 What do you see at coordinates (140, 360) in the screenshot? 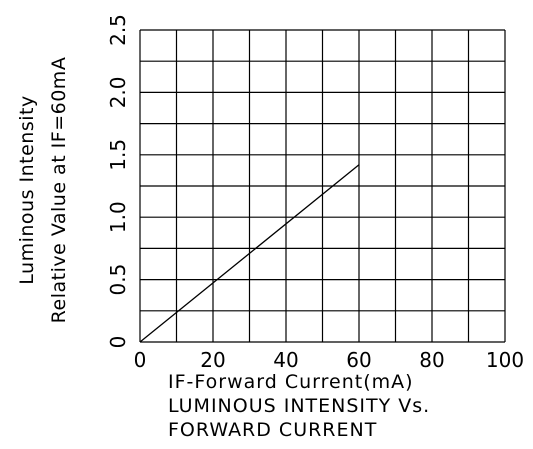
I see `x-tick-label: 0` at bounding box center [140, 360].